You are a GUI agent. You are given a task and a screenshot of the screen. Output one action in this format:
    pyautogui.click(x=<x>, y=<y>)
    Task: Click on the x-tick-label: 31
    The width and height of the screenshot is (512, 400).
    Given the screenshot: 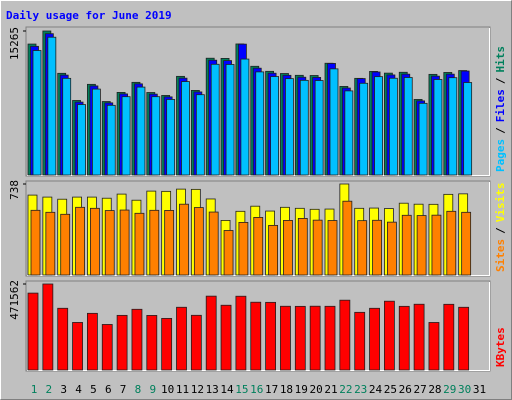 What is the action you would take?
    pyautogui.click(x=479, y=389)
    